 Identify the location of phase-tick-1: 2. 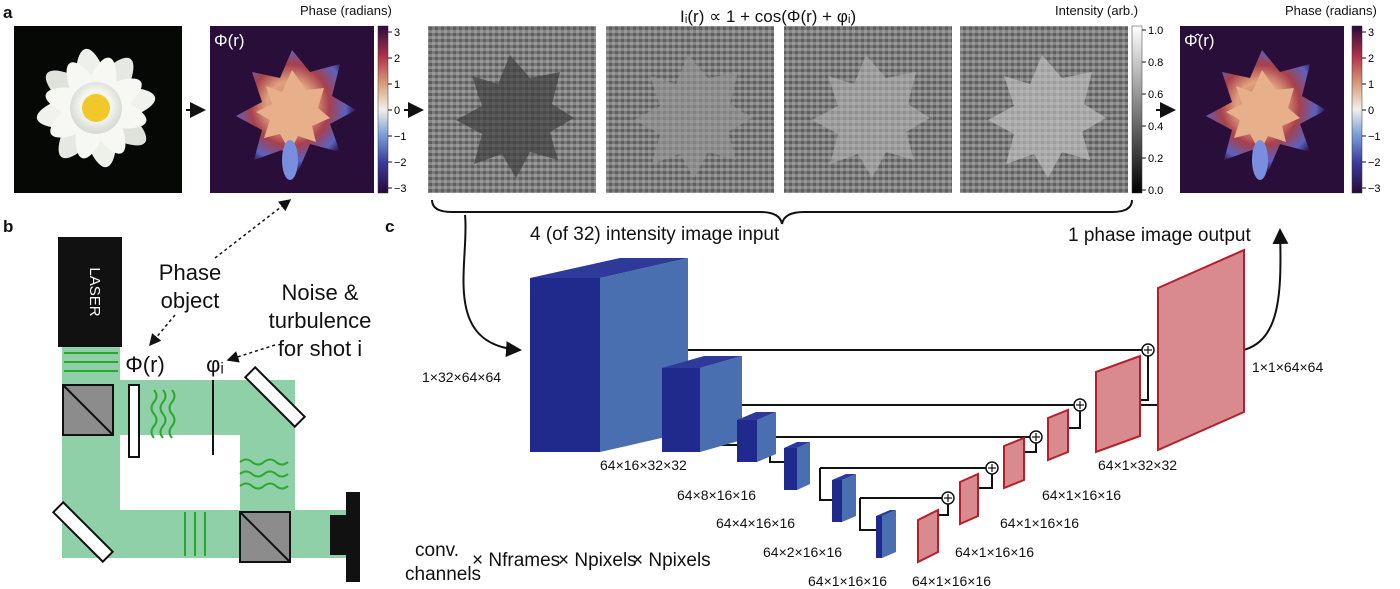
(397, 59).